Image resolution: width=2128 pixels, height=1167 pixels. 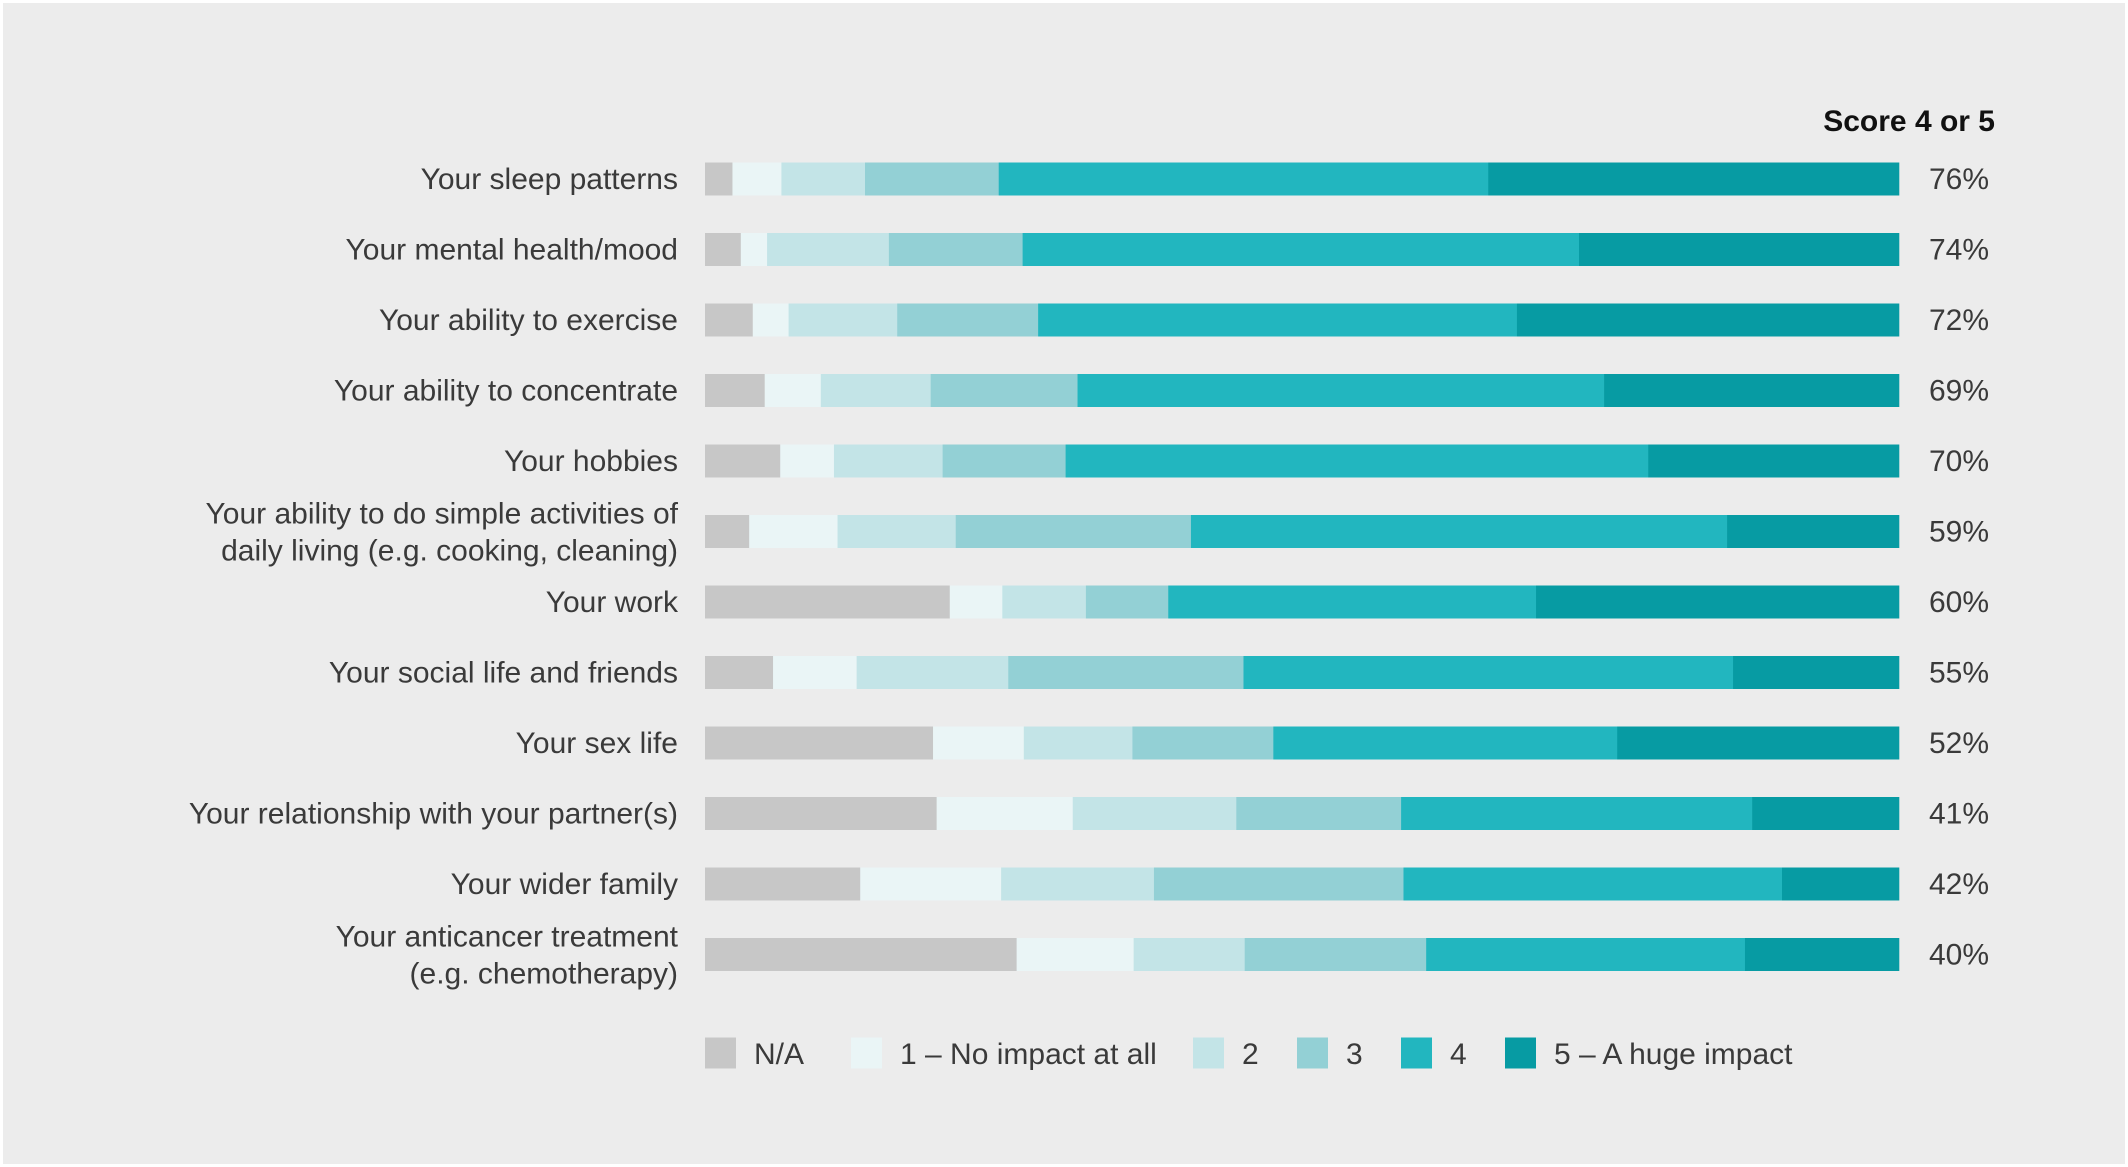 I want to click on category-label: Your wider family, so click(x=564, y=884).